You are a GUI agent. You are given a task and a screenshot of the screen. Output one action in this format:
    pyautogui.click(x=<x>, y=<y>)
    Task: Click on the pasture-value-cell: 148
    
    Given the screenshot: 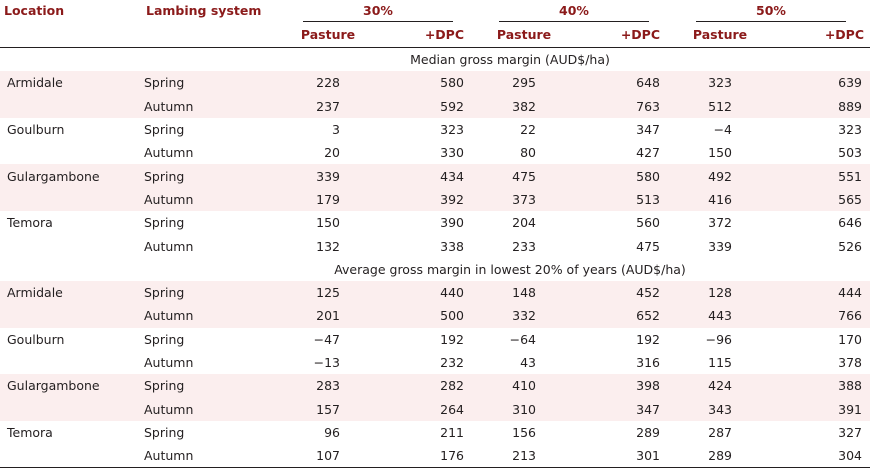 What is the action you would take?
    pyautogui.click(x=524, y=292)
    